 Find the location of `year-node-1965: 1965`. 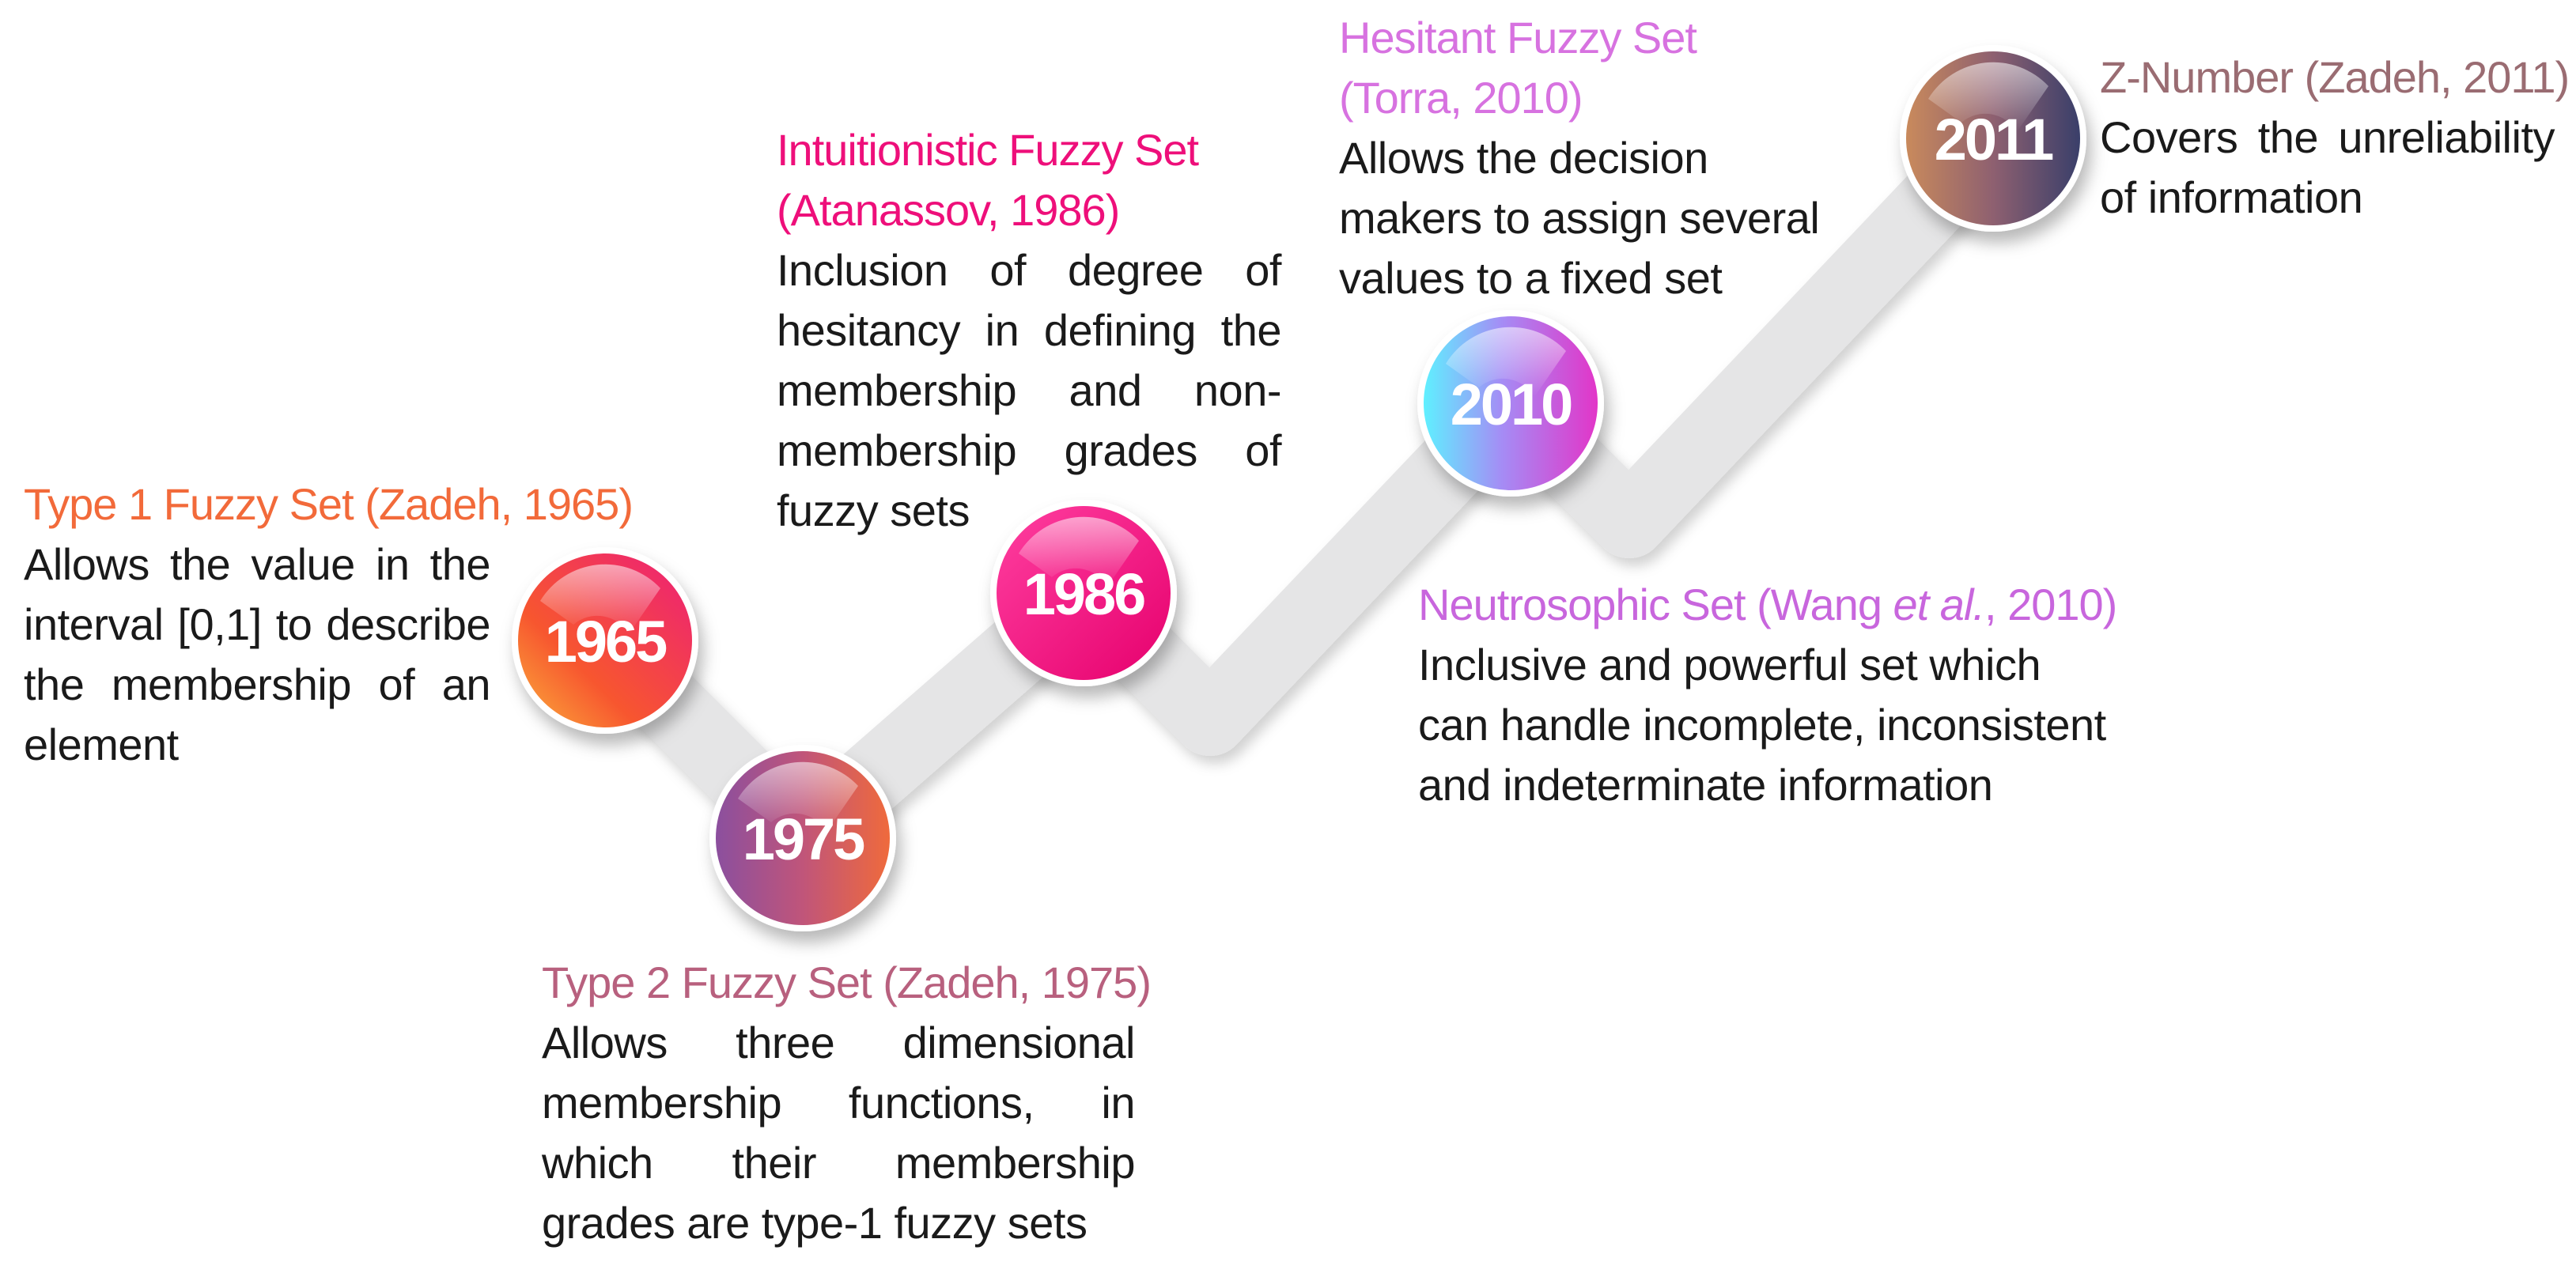

year-node-1965: 1965 is located at coordinates (605, 640).